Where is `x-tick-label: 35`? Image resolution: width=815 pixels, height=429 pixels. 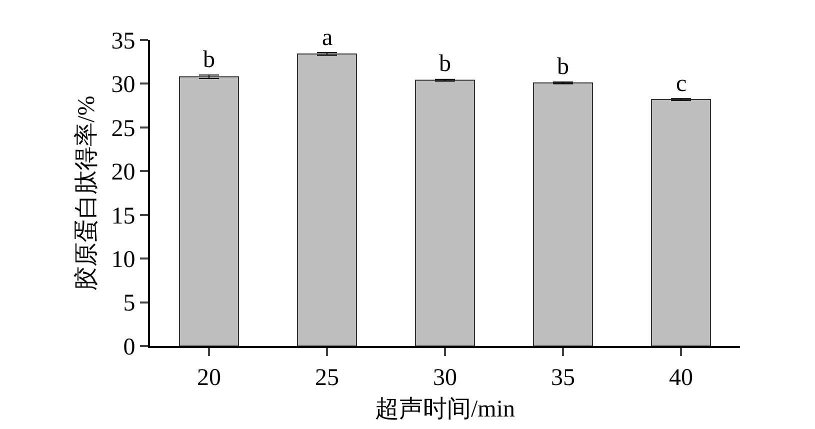
x-tick-label: 35 is located at coordinates (563, 377).